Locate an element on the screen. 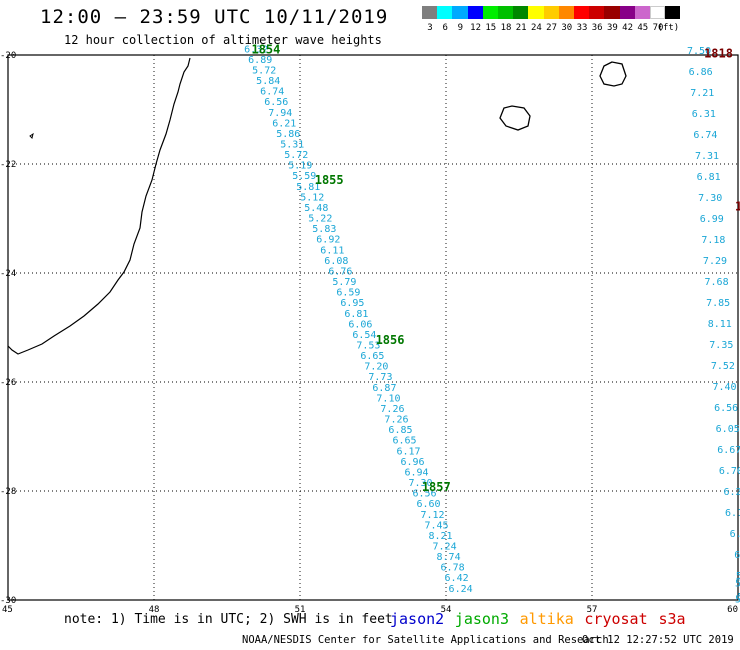  swh-value: 5.86 is located at coordinates (288, 134).